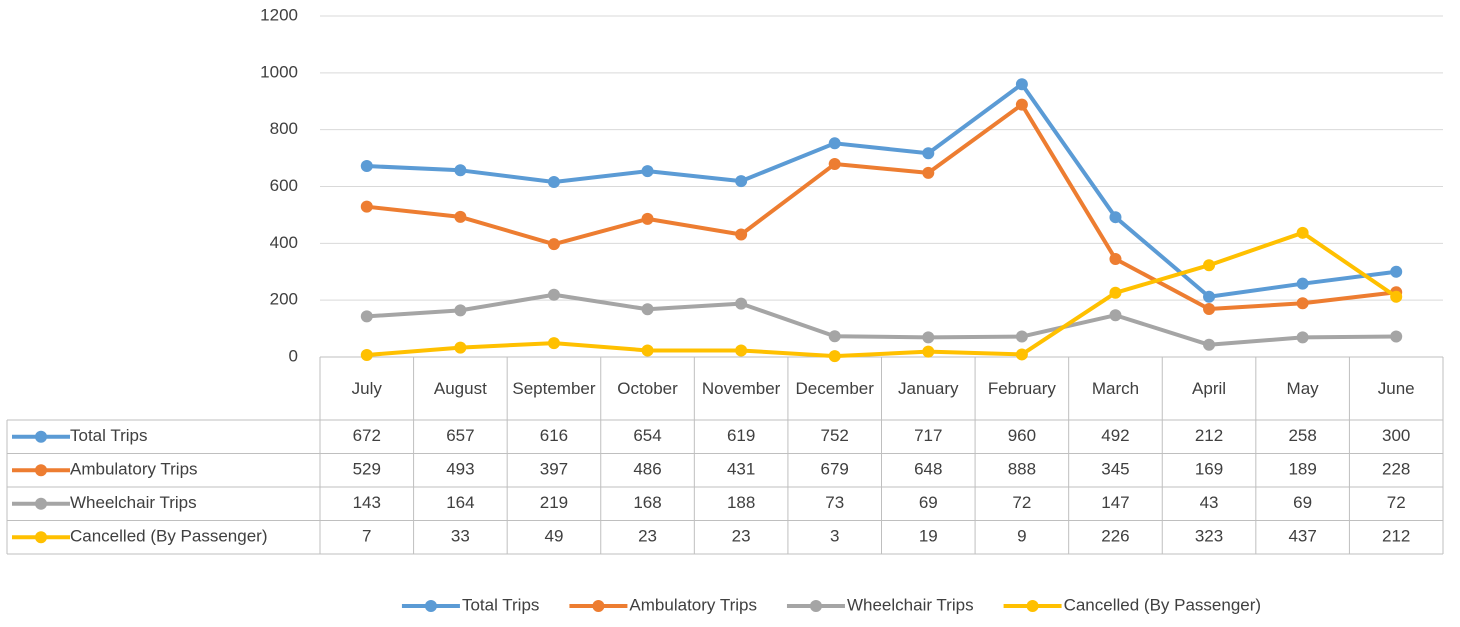 Image resolution: width=1460 pixels, height=627 pixels. What do you see at coordinates (554, 388) in the screenshot?
I see `x-tick-label: September` at bounding box center [554, 388].